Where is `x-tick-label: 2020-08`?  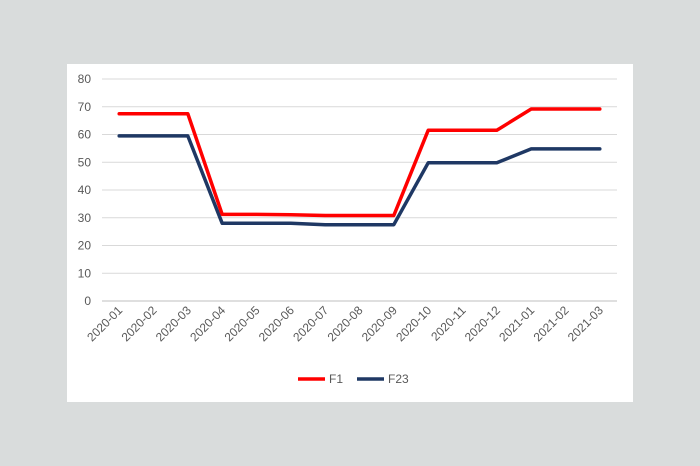
x-tick-label: 2020-08 is located at coordinates (345, 323).